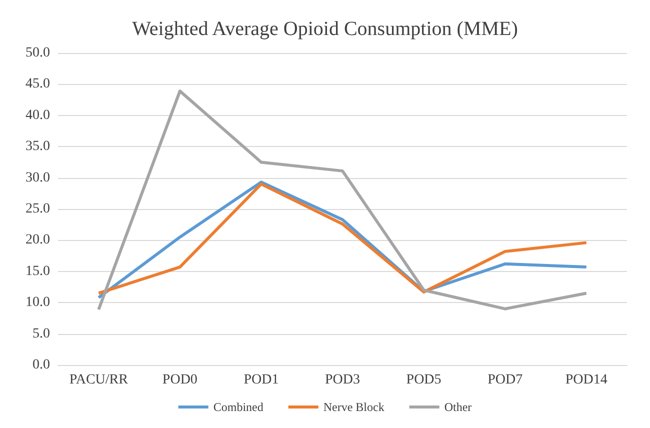 The height and width of the screenshot is (428, 650). Describe the element at coordinates (38, 302) in the screenshot. I see `y-tick-label: 10.0` at that location.